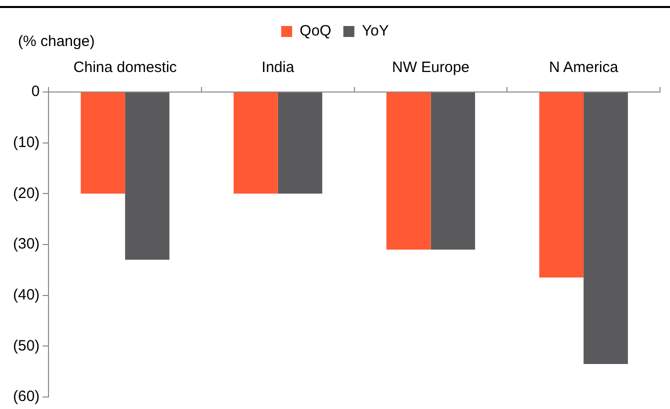 The width and height of the screenshot is (670, 409). What do you see at coordinates (431, 67) in the screenshot?
I see `x-tick-label: NW Europe` at bounding box center [431, 67].